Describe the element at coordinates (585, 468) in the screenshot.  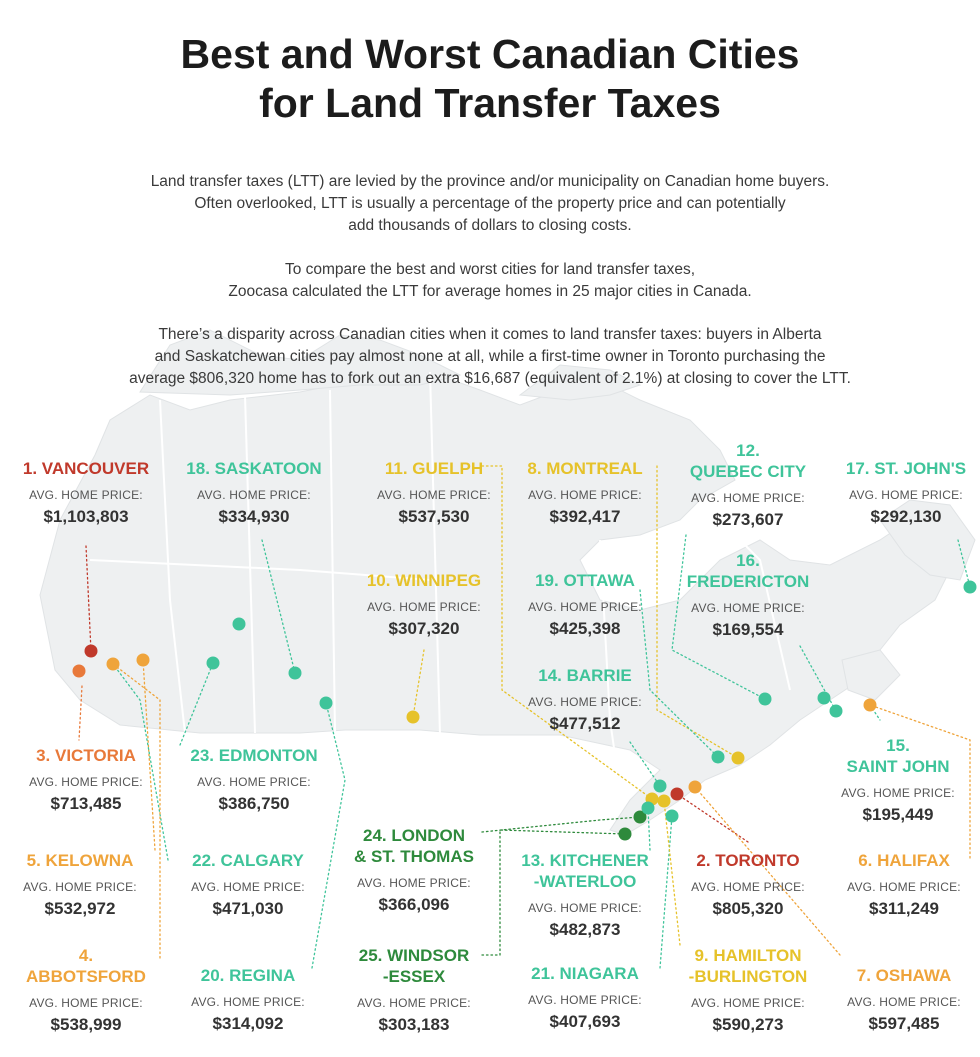
I see `city-name-line: 8. MONTREAL` at that location.